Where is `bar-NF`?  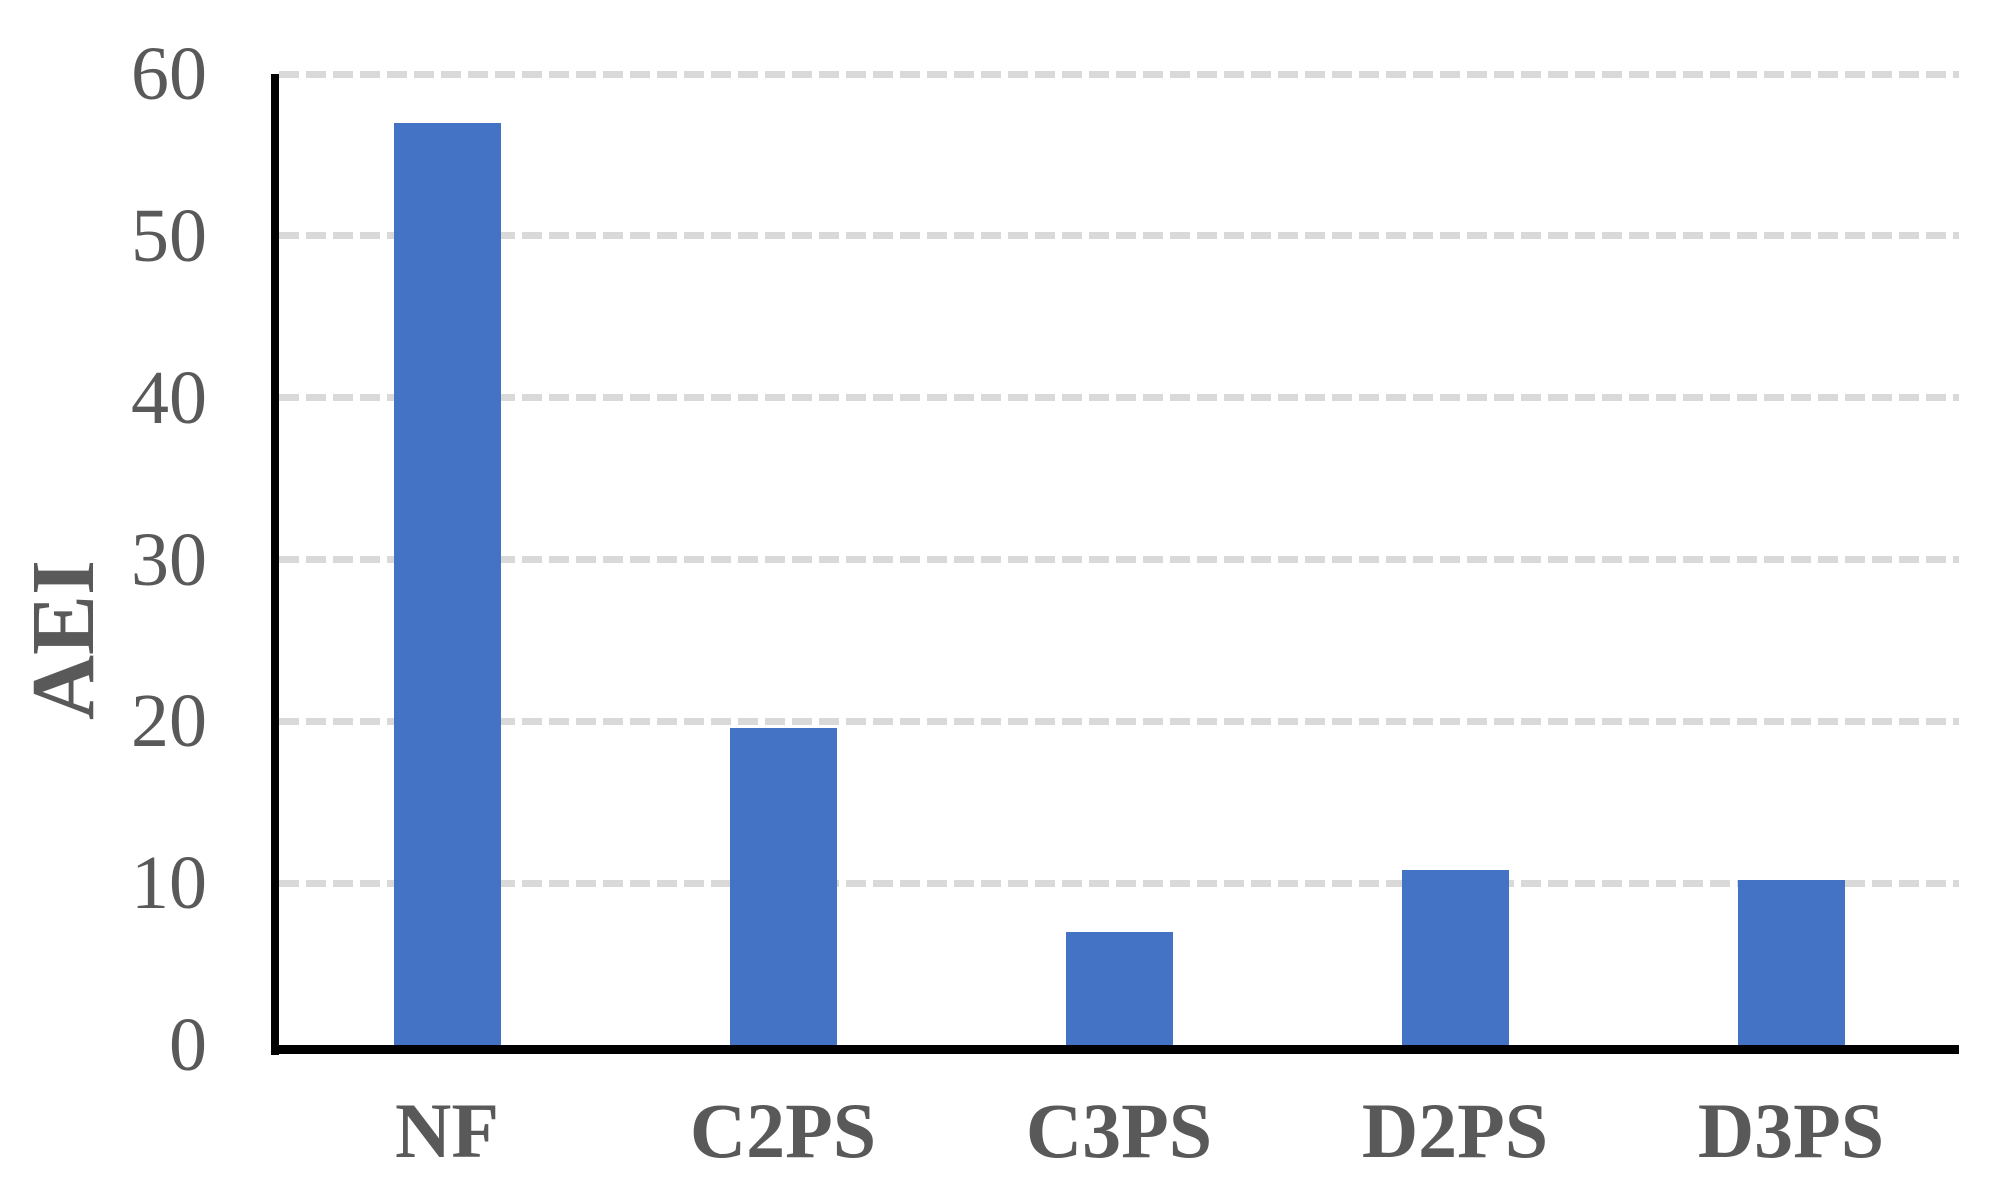
bar-NF is located at coordinates (447, 583).